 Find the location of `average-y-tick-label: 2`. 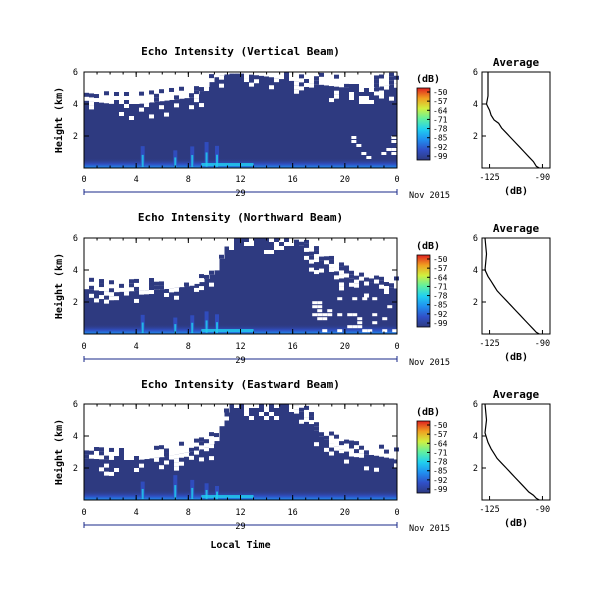

average-y-tick-label: 2 is located at coordinates (475, 303).